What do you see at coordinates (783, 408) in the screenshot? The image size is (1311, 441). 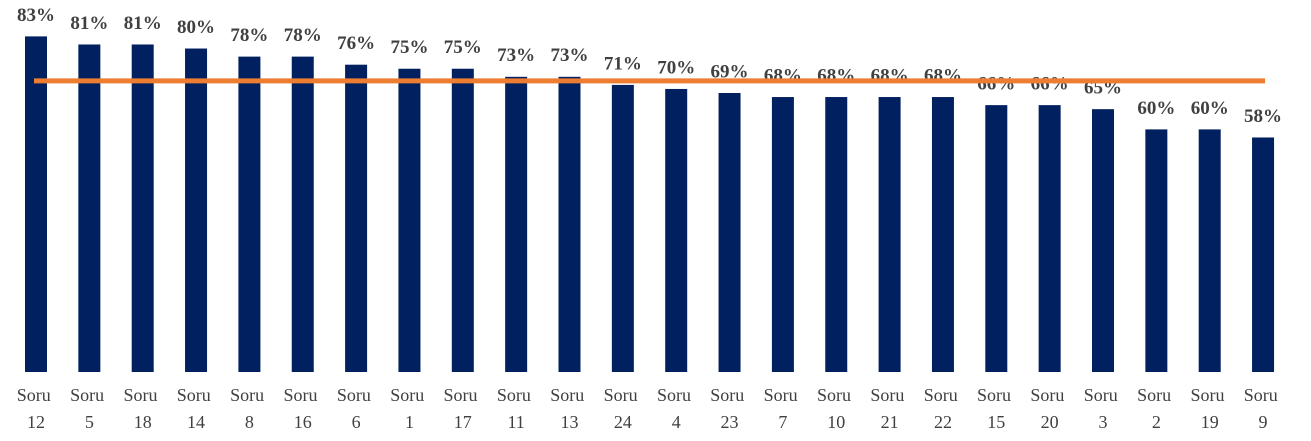 I see `x-tick-label: Soru 7` at bounding box center [783, 408].